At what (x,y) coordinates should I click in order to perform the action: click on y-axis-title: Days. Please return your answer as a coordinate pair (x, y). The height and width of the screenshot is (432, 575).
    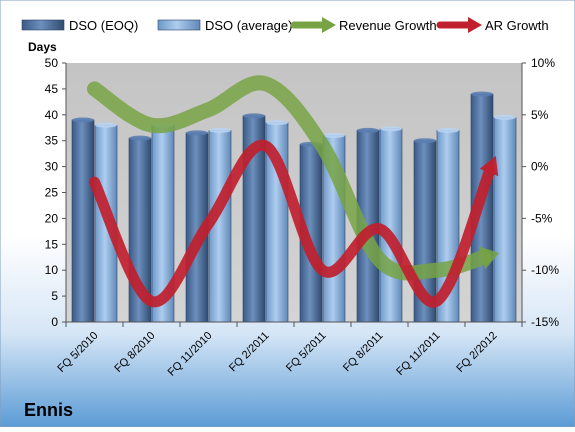
    Looking at the image, I should click on (42, 47).